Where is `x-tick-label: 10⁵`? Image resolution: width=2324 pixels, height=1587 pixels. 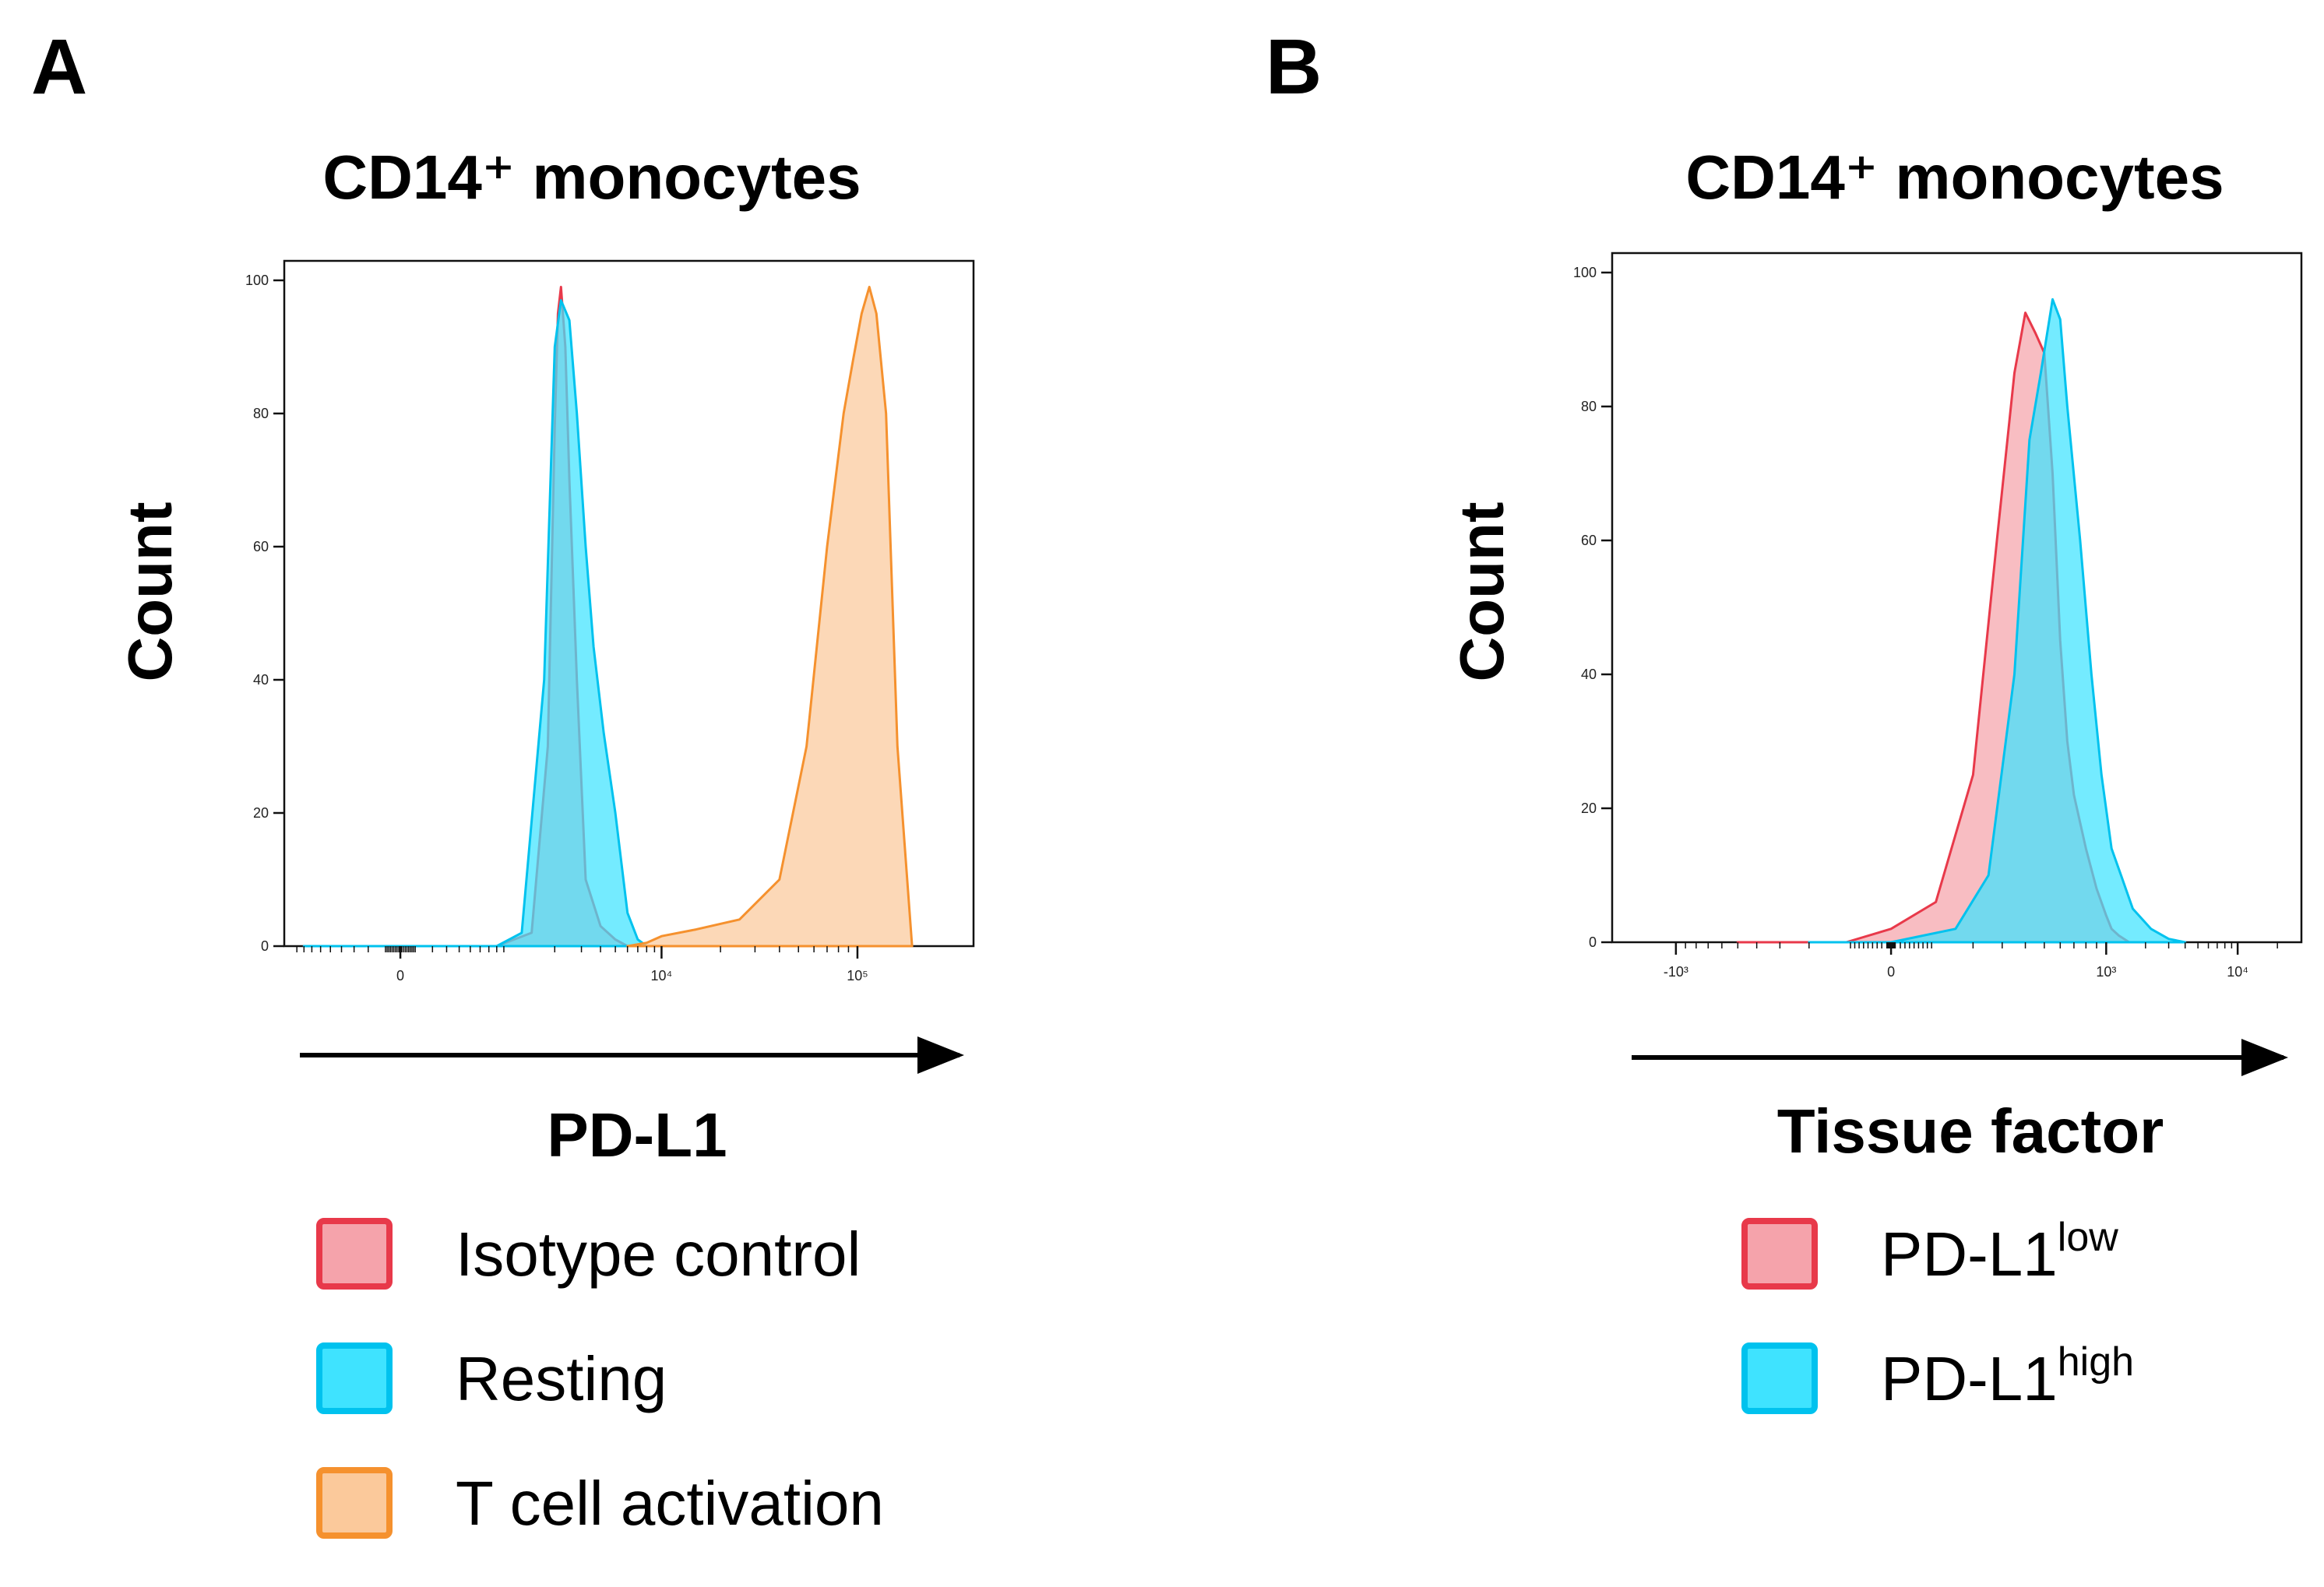
x-tick-label: 10⁵ is located at coordinates (857, 976).